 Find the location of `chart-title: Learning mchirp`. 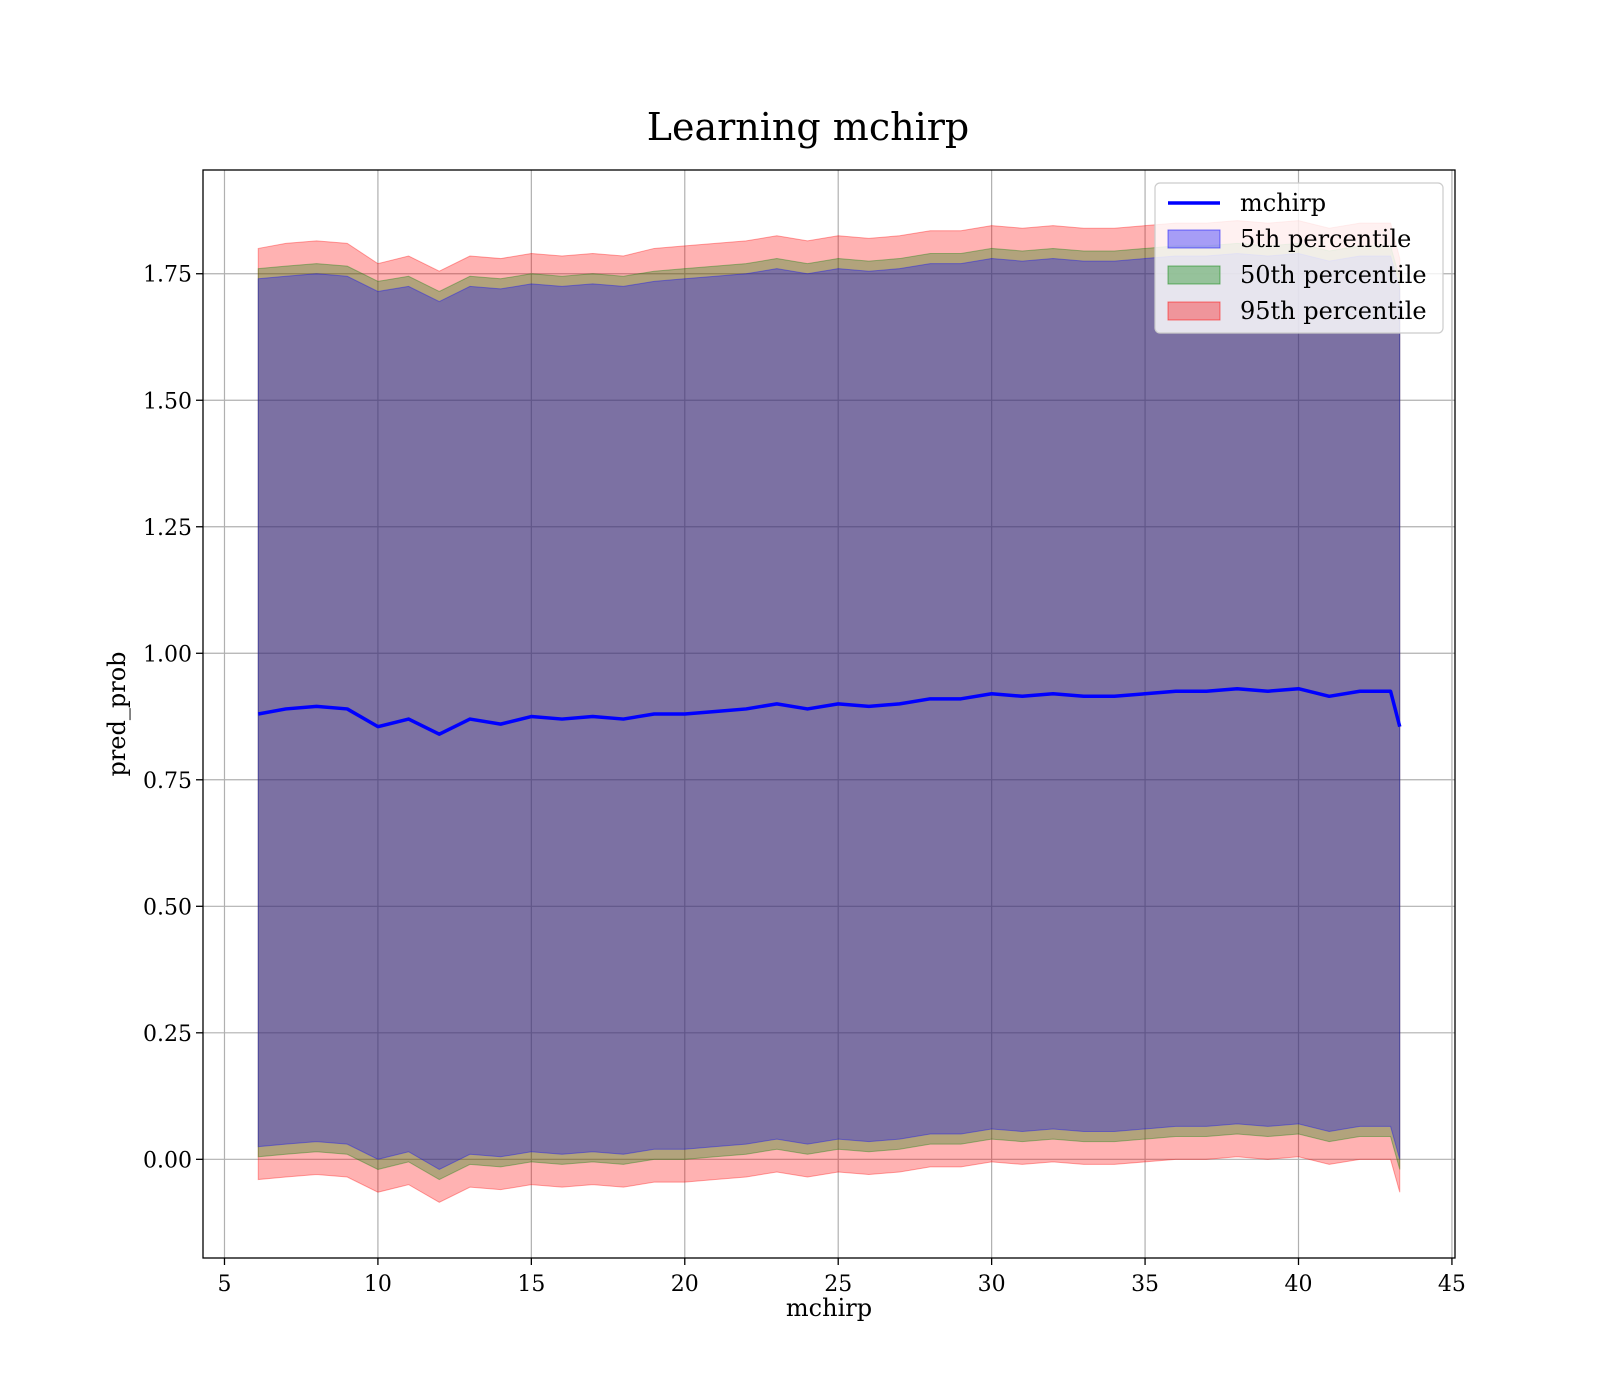

chart-title: Learning mchirp is located at coordinates (808, 127).